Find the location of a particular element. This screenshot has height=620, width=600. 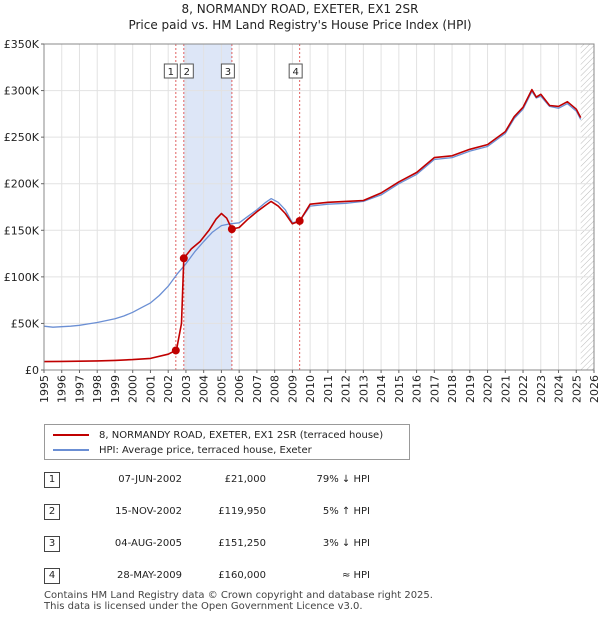

y-tick-label: £50K is located at coordinates (25, 323).